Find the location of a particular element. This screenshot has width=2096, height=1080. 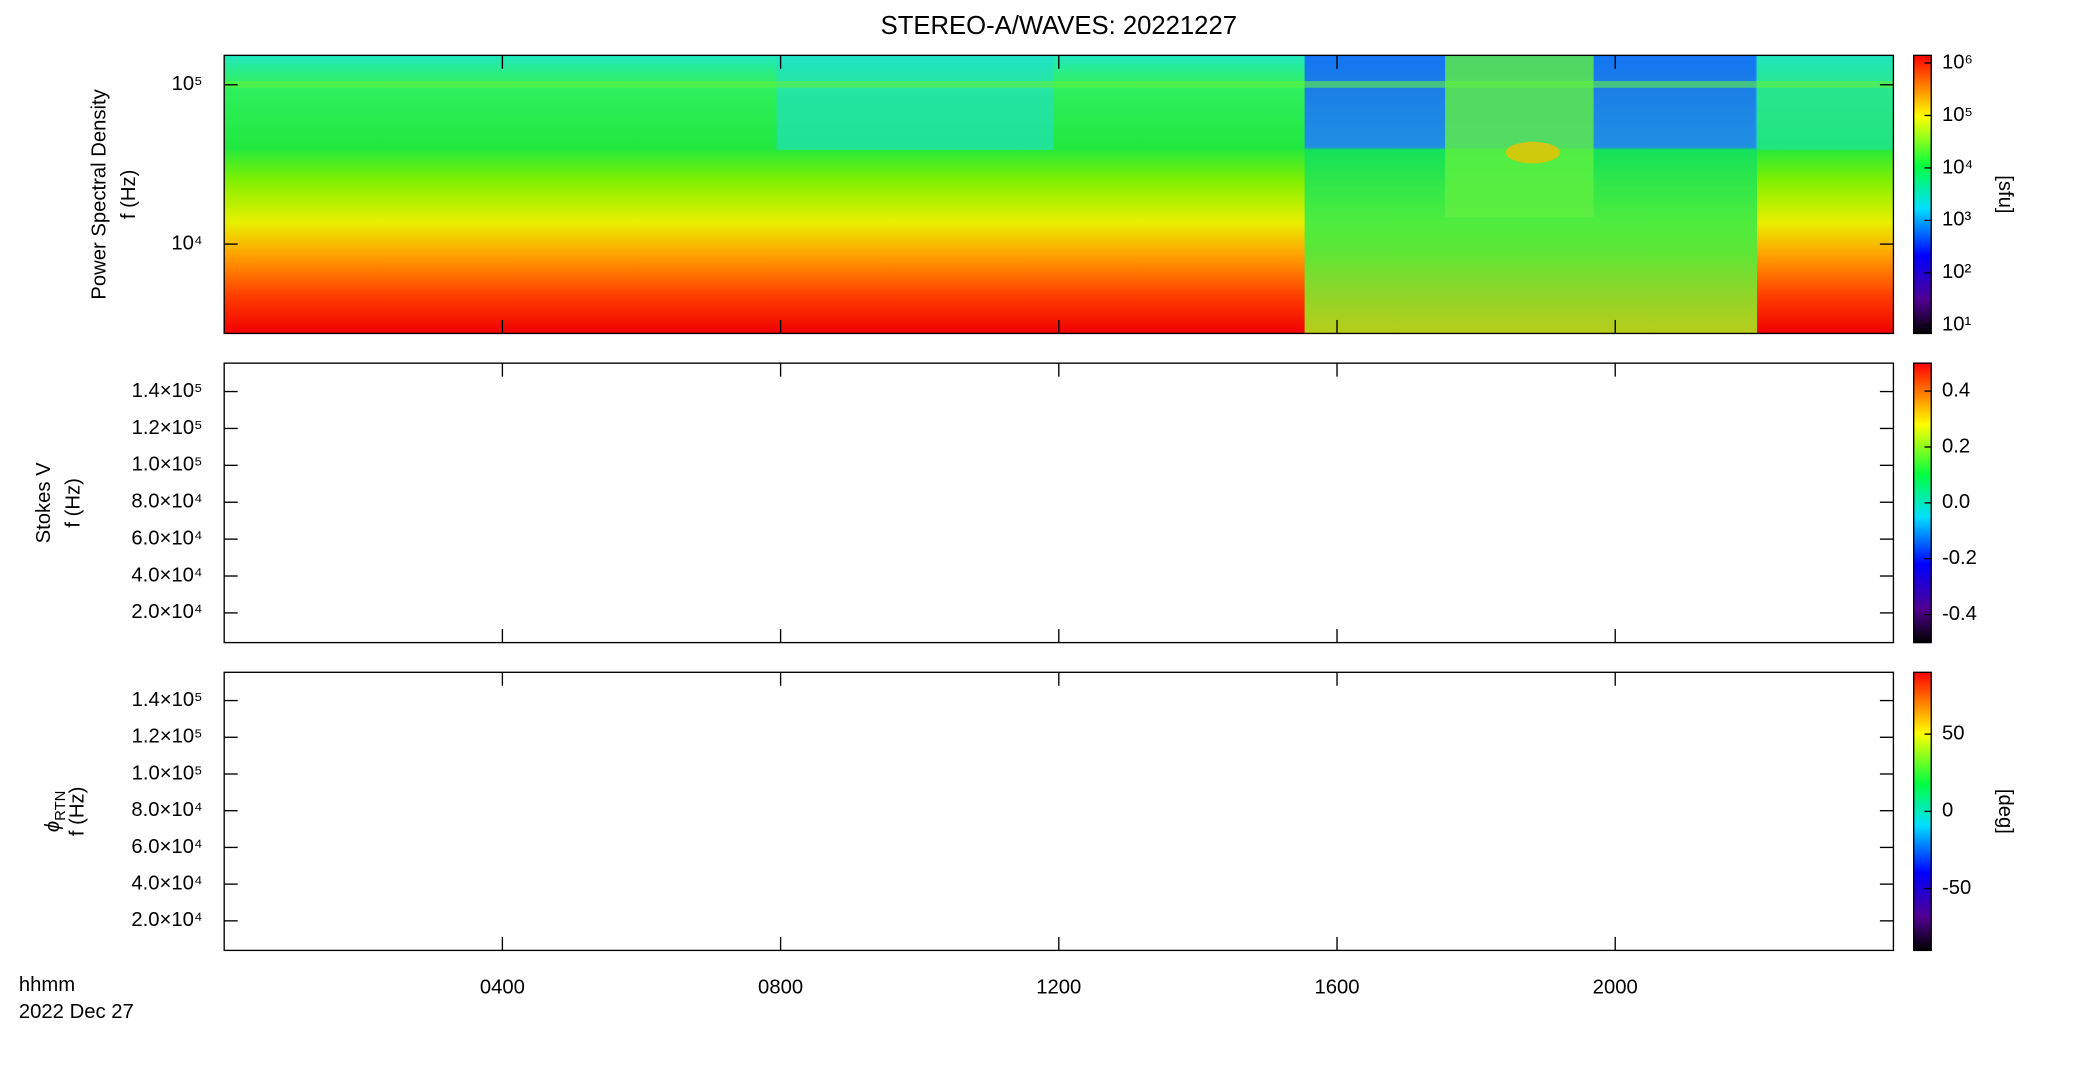

x-tick-label: 0800 is located at coordinates (780, 988).